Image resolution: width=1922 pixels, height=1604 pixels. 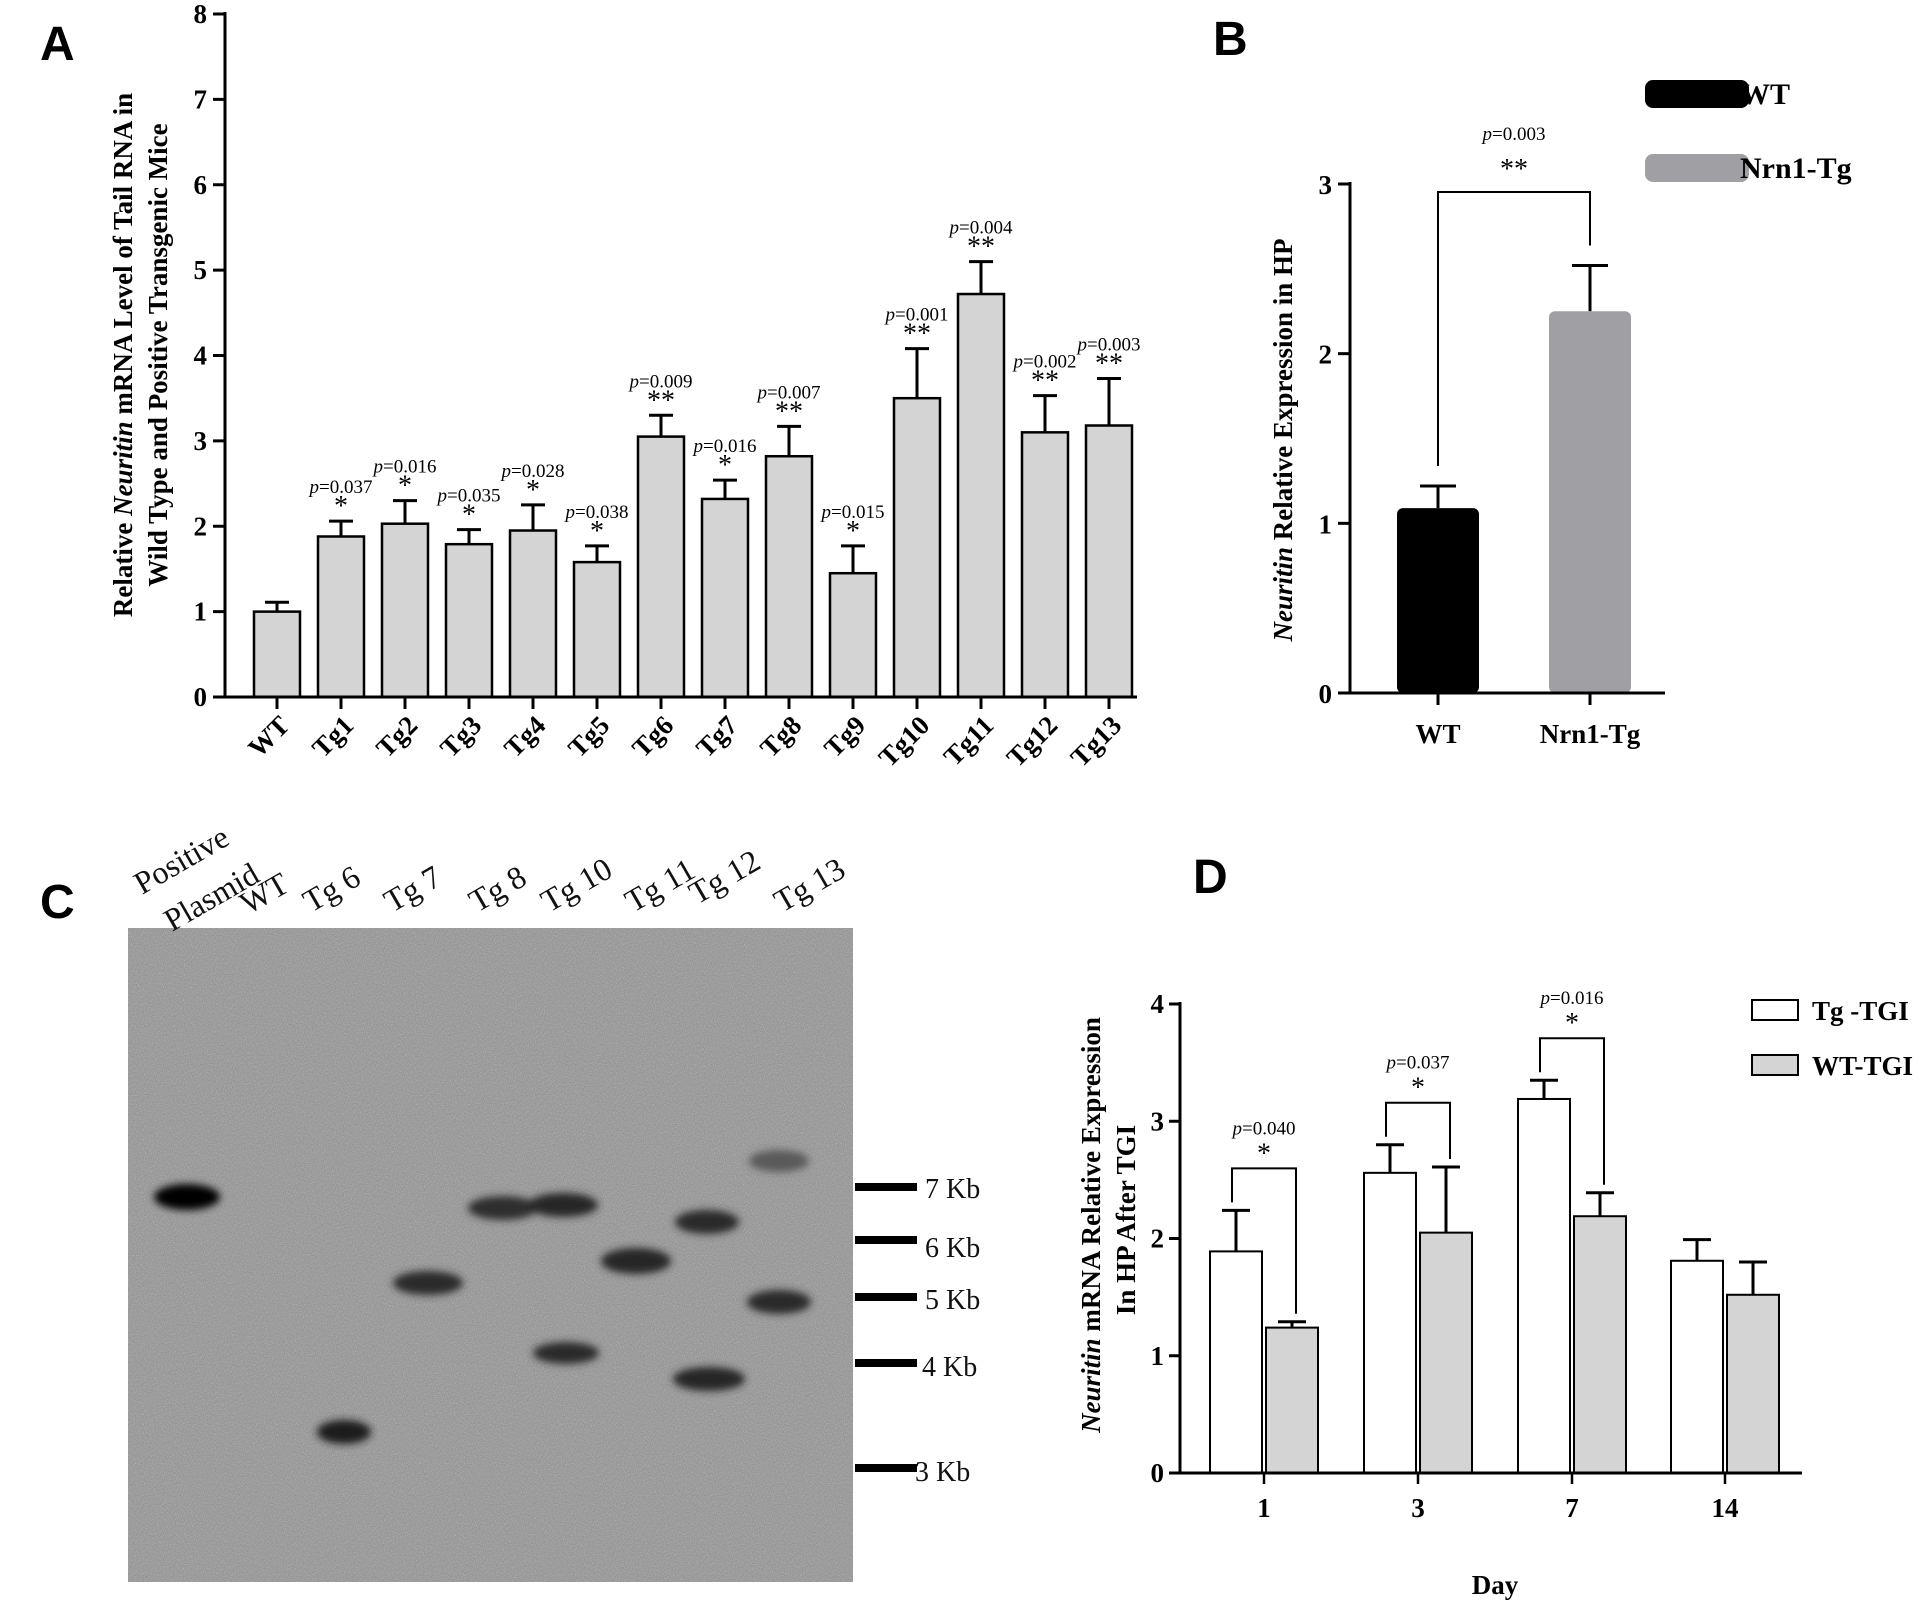 What do you see at coordinates (597, 629) in the screenshot?
I see `bar-a-tg5` at bounding box center [597, 629].